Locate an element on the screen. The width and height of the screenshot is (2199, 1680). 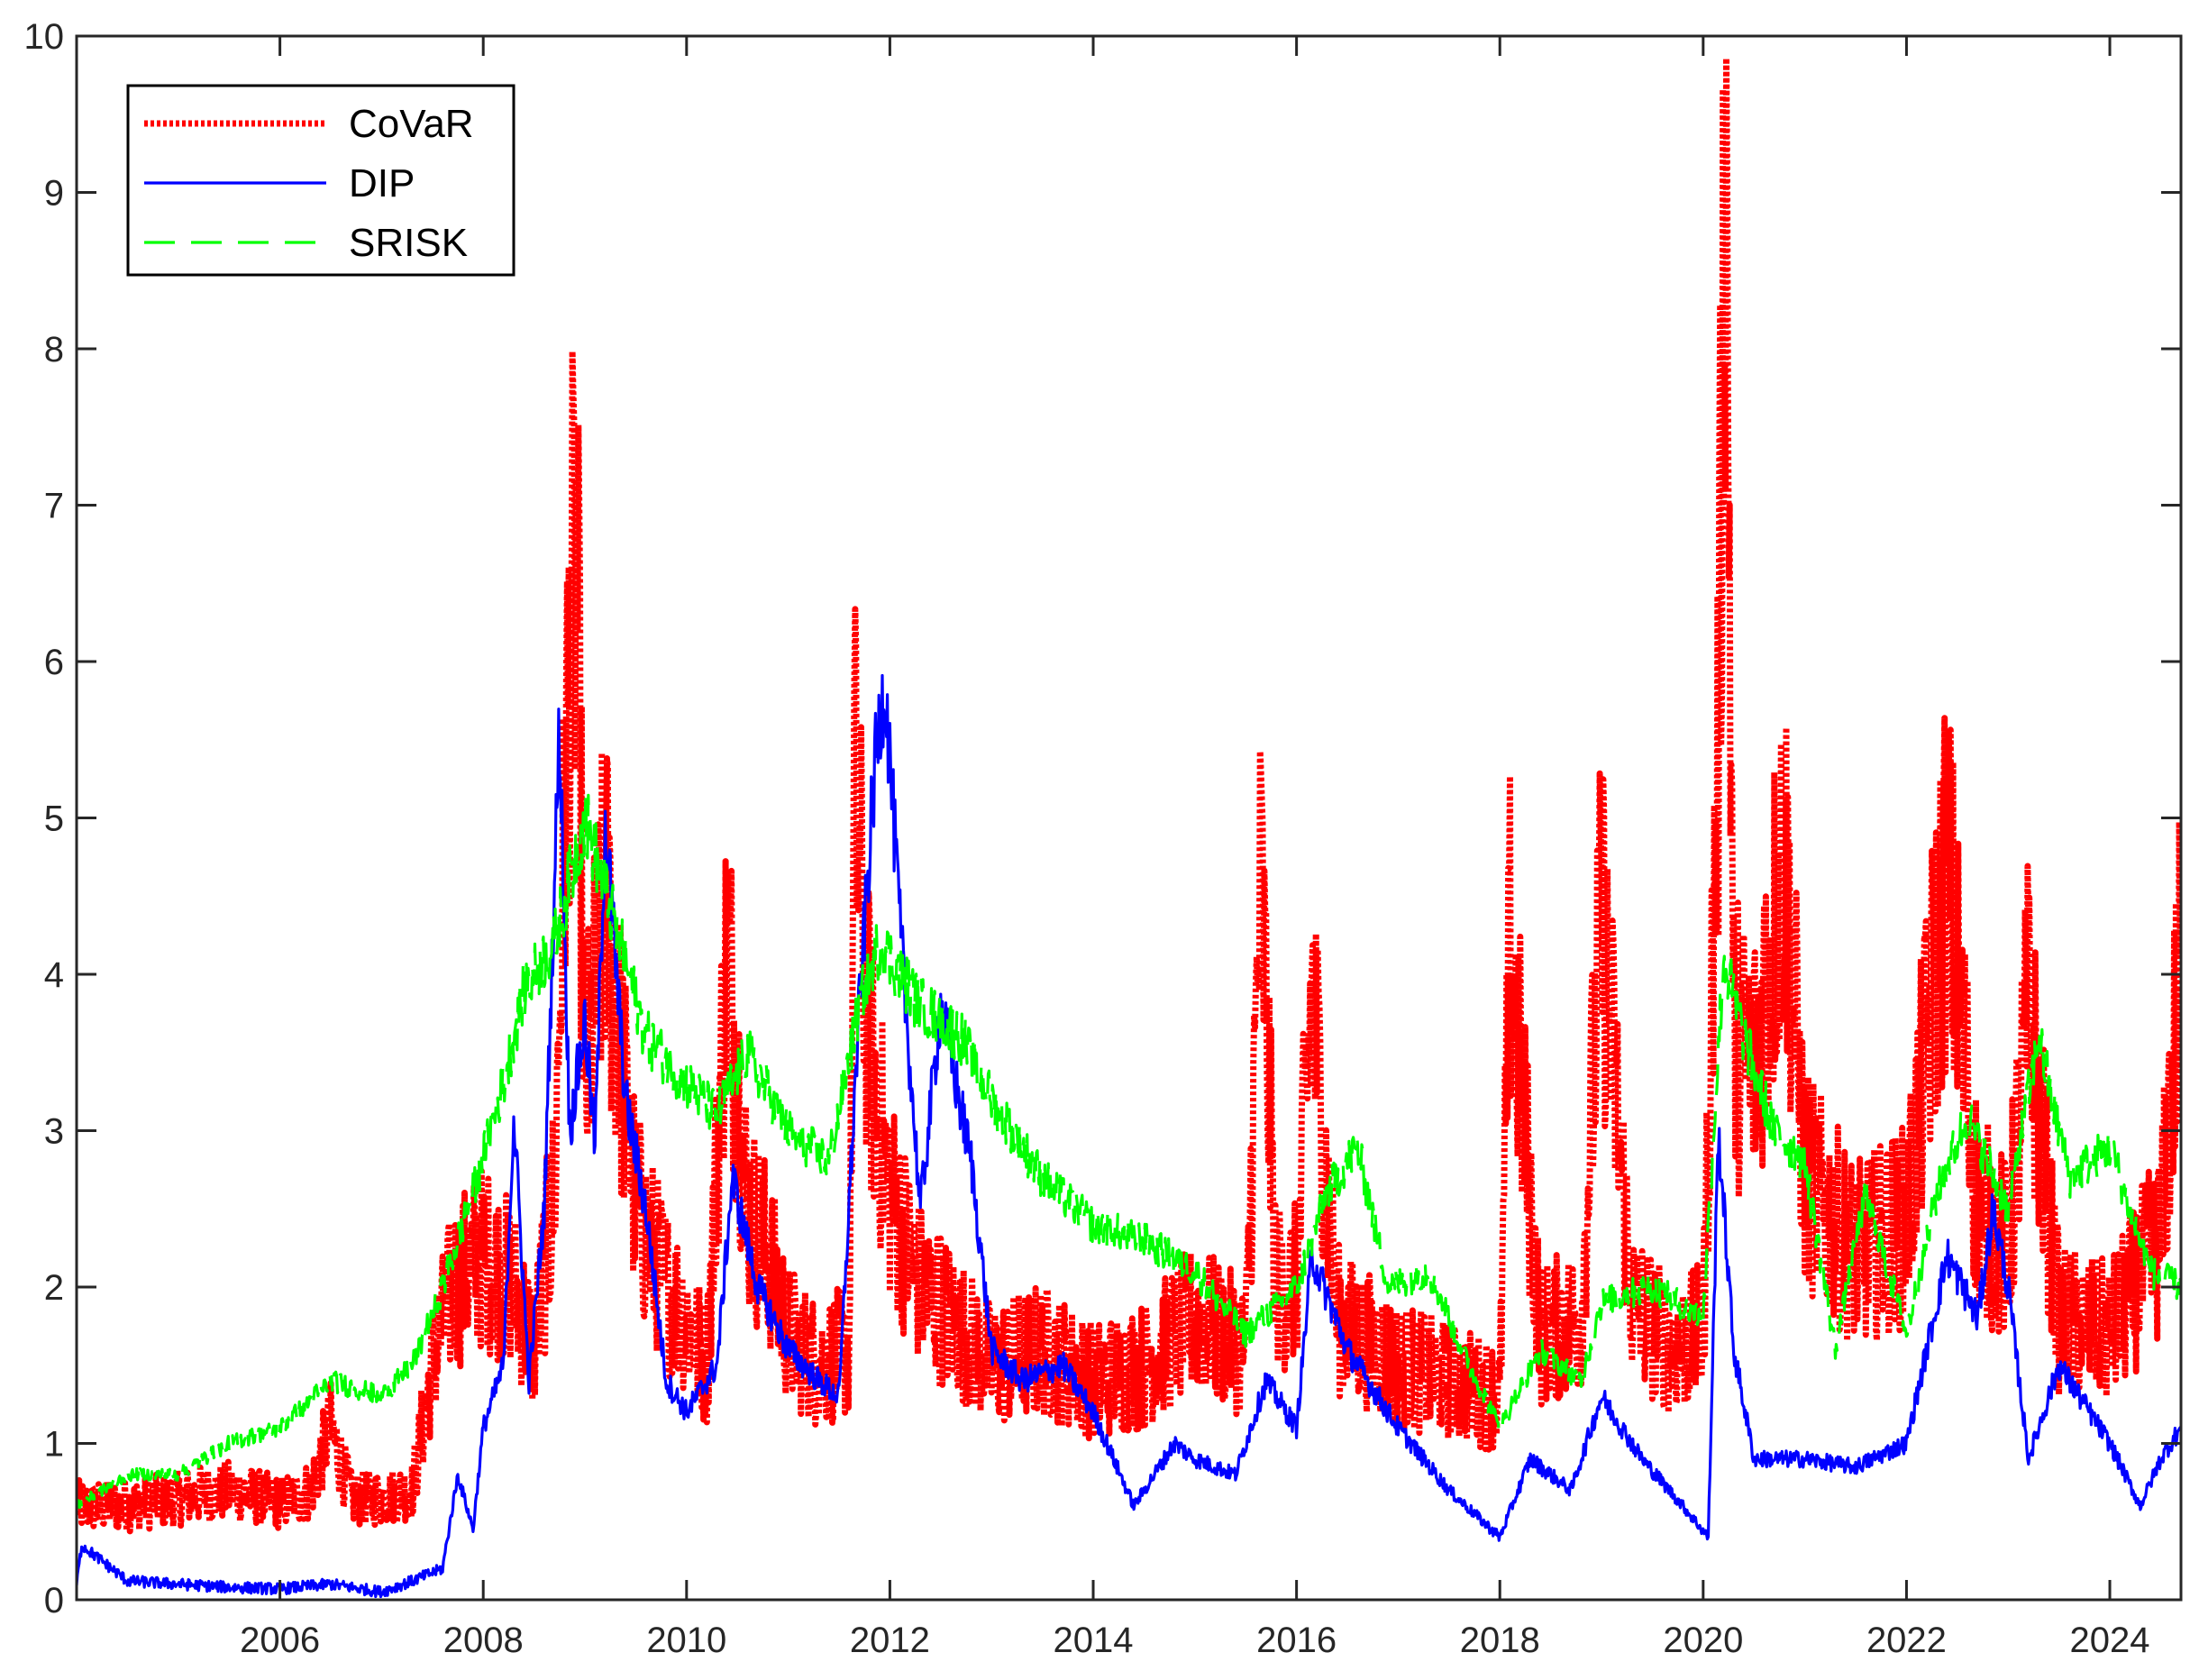
y-tick-label: 4 is located at coordinates (54, 975).